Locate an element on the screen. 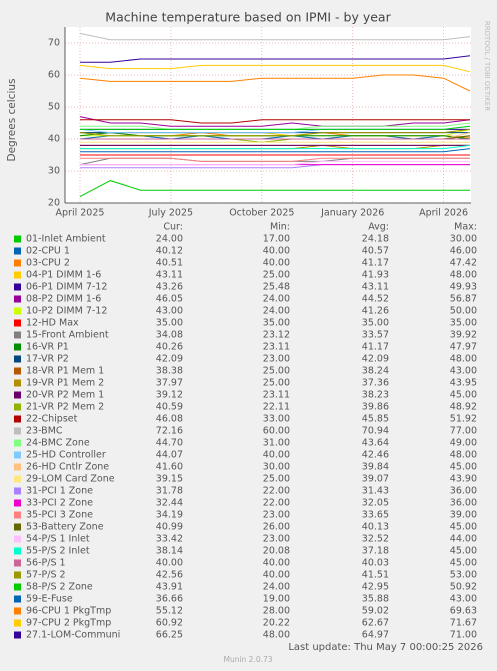 The height and width of the screenshot is (671, 497). legend-value: 41.93 is located at coordinates (375, 275).